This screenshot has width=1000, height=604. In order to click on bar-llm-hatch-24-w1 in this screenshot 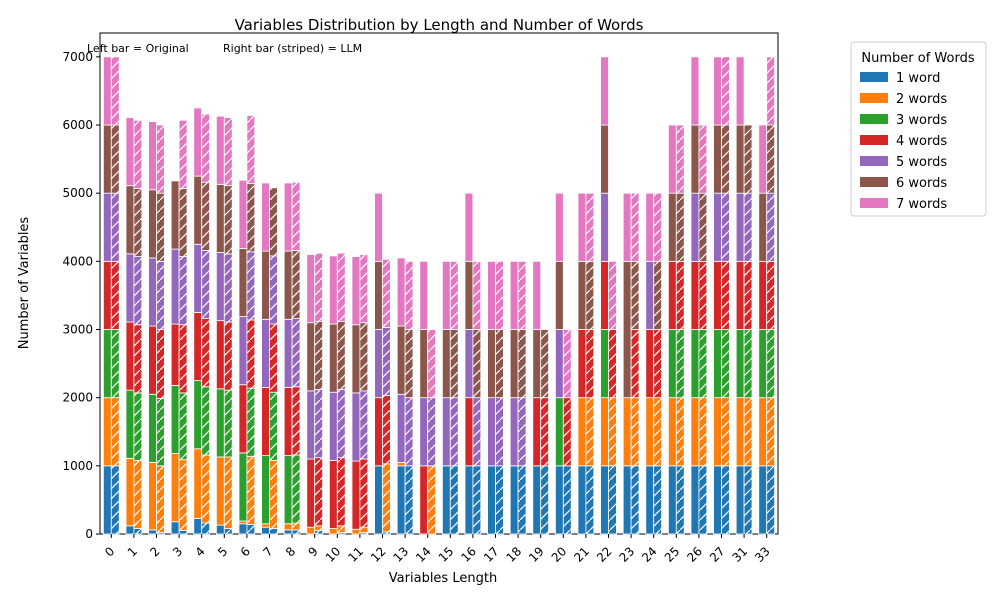, I will do `click(657, 499)`.